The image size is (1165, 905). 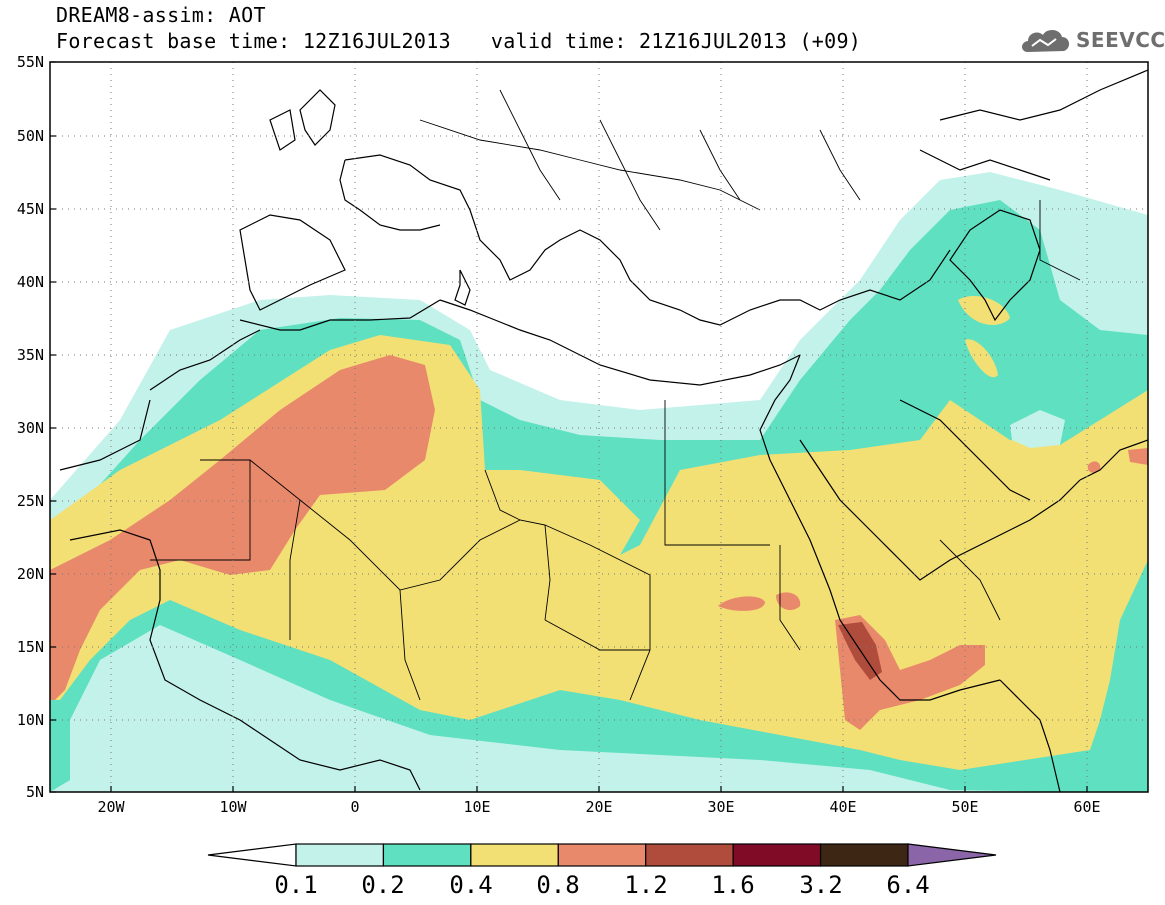 I want to click on colorbar-label: 0.4, so click(x=470, y=885).